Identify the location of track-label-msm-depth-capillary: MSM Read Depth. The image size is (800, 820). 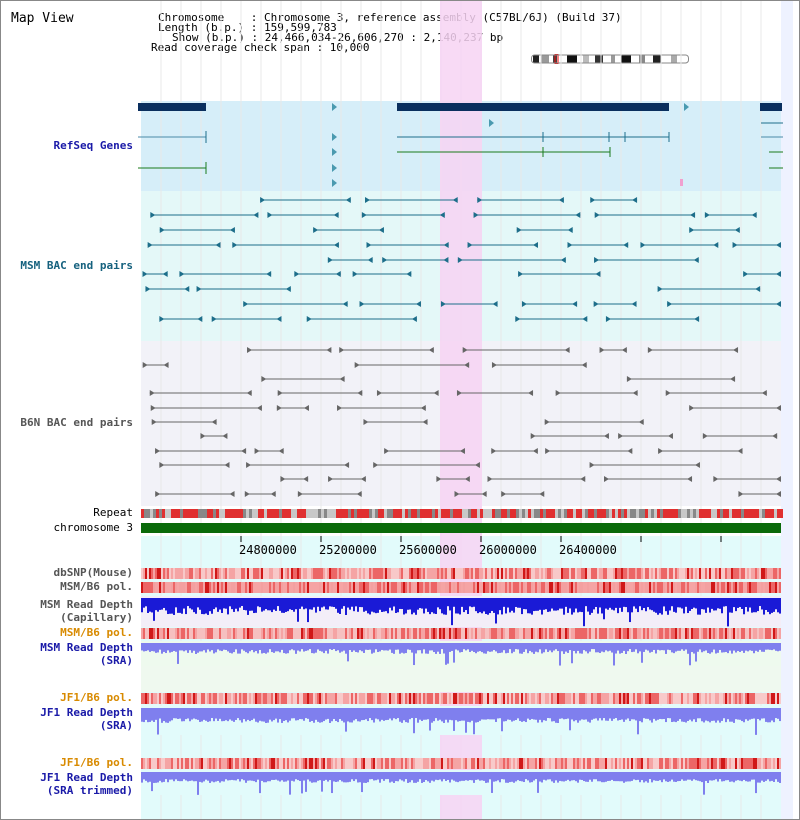
(86, 604).